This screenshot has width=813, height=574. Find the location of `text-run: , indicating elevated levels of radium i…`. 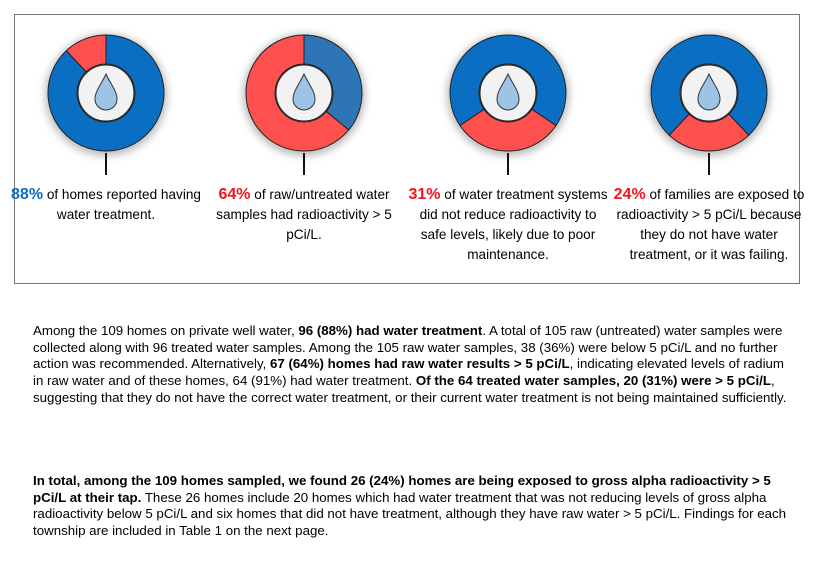

text-run: , indicating elevated levels of radium i… is located at coordinates (409, 372).